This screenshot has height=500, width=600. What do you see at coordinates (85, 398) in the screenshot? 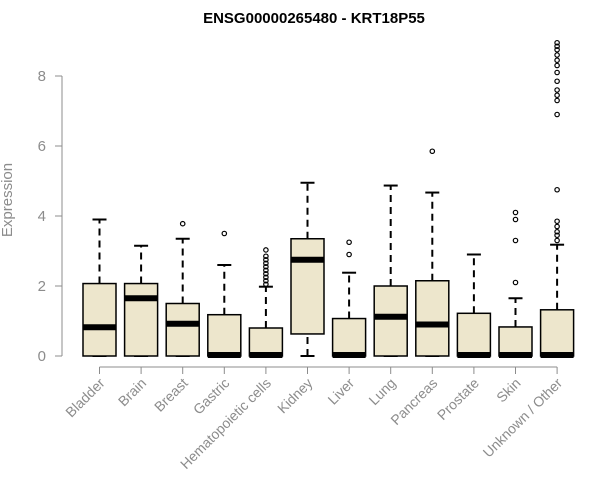
I see `x-tick-label: Bladder` at bounding box center [85, 398].